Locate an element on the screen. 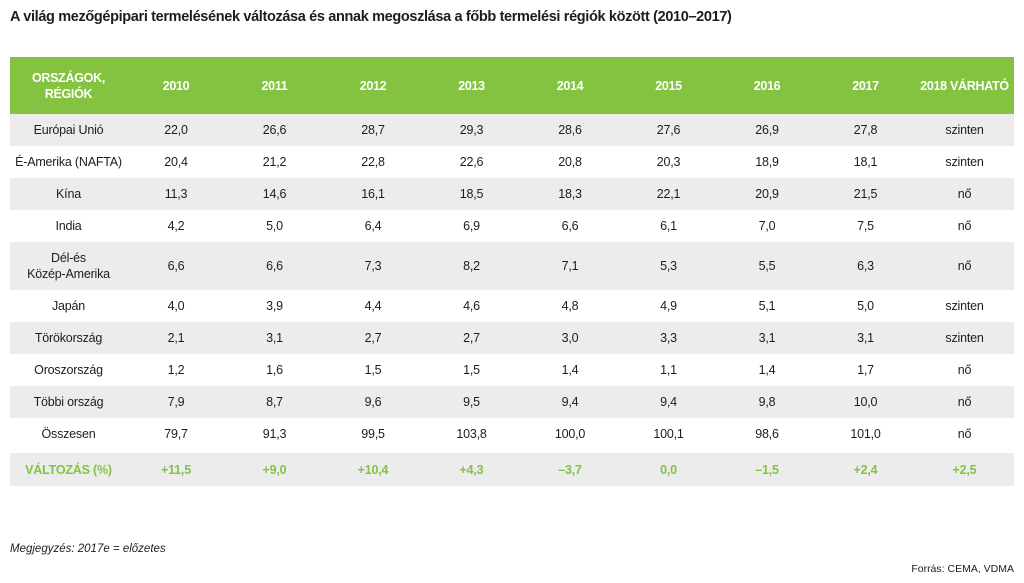 This screenshot has height=583, width=1024. table-cell: 6,3 is located at coordinates (865, 266).